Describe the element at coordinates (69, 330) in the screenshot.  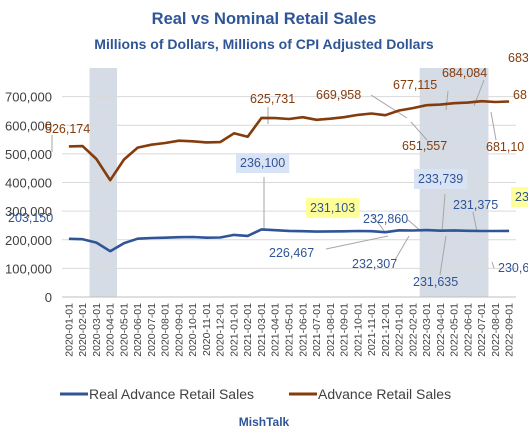
I see `x-tick-label: 2020-01-01` at that location.